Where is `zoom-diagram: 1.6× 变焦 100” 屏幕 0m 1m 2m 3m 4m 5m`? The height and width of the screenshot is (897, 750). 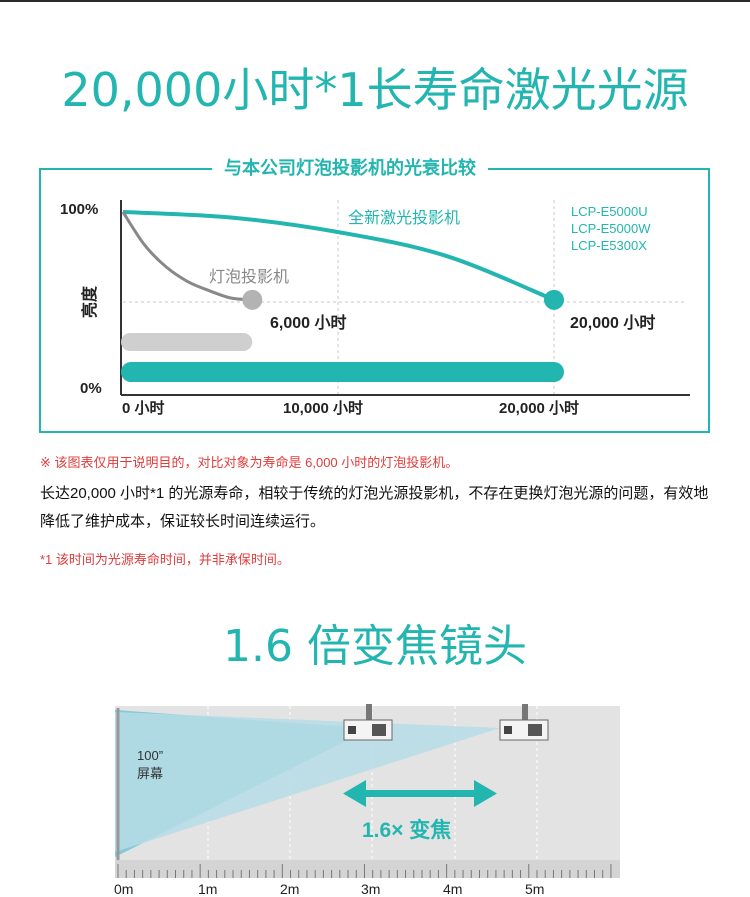
zoom-diagram: 1.6× 变焦 100” 屏幕 0m 1m 2m 3m 4m 5m is located at coordinates (367, 800).